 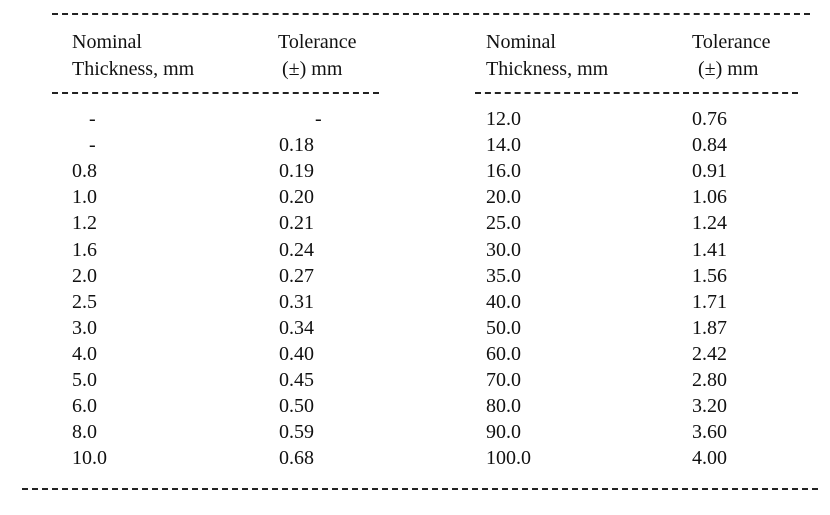 What do you see at coordinates (503, 327) in the screenshot?
I see `right-thickness-cell: 50.0` at bounding box center [503, 327].